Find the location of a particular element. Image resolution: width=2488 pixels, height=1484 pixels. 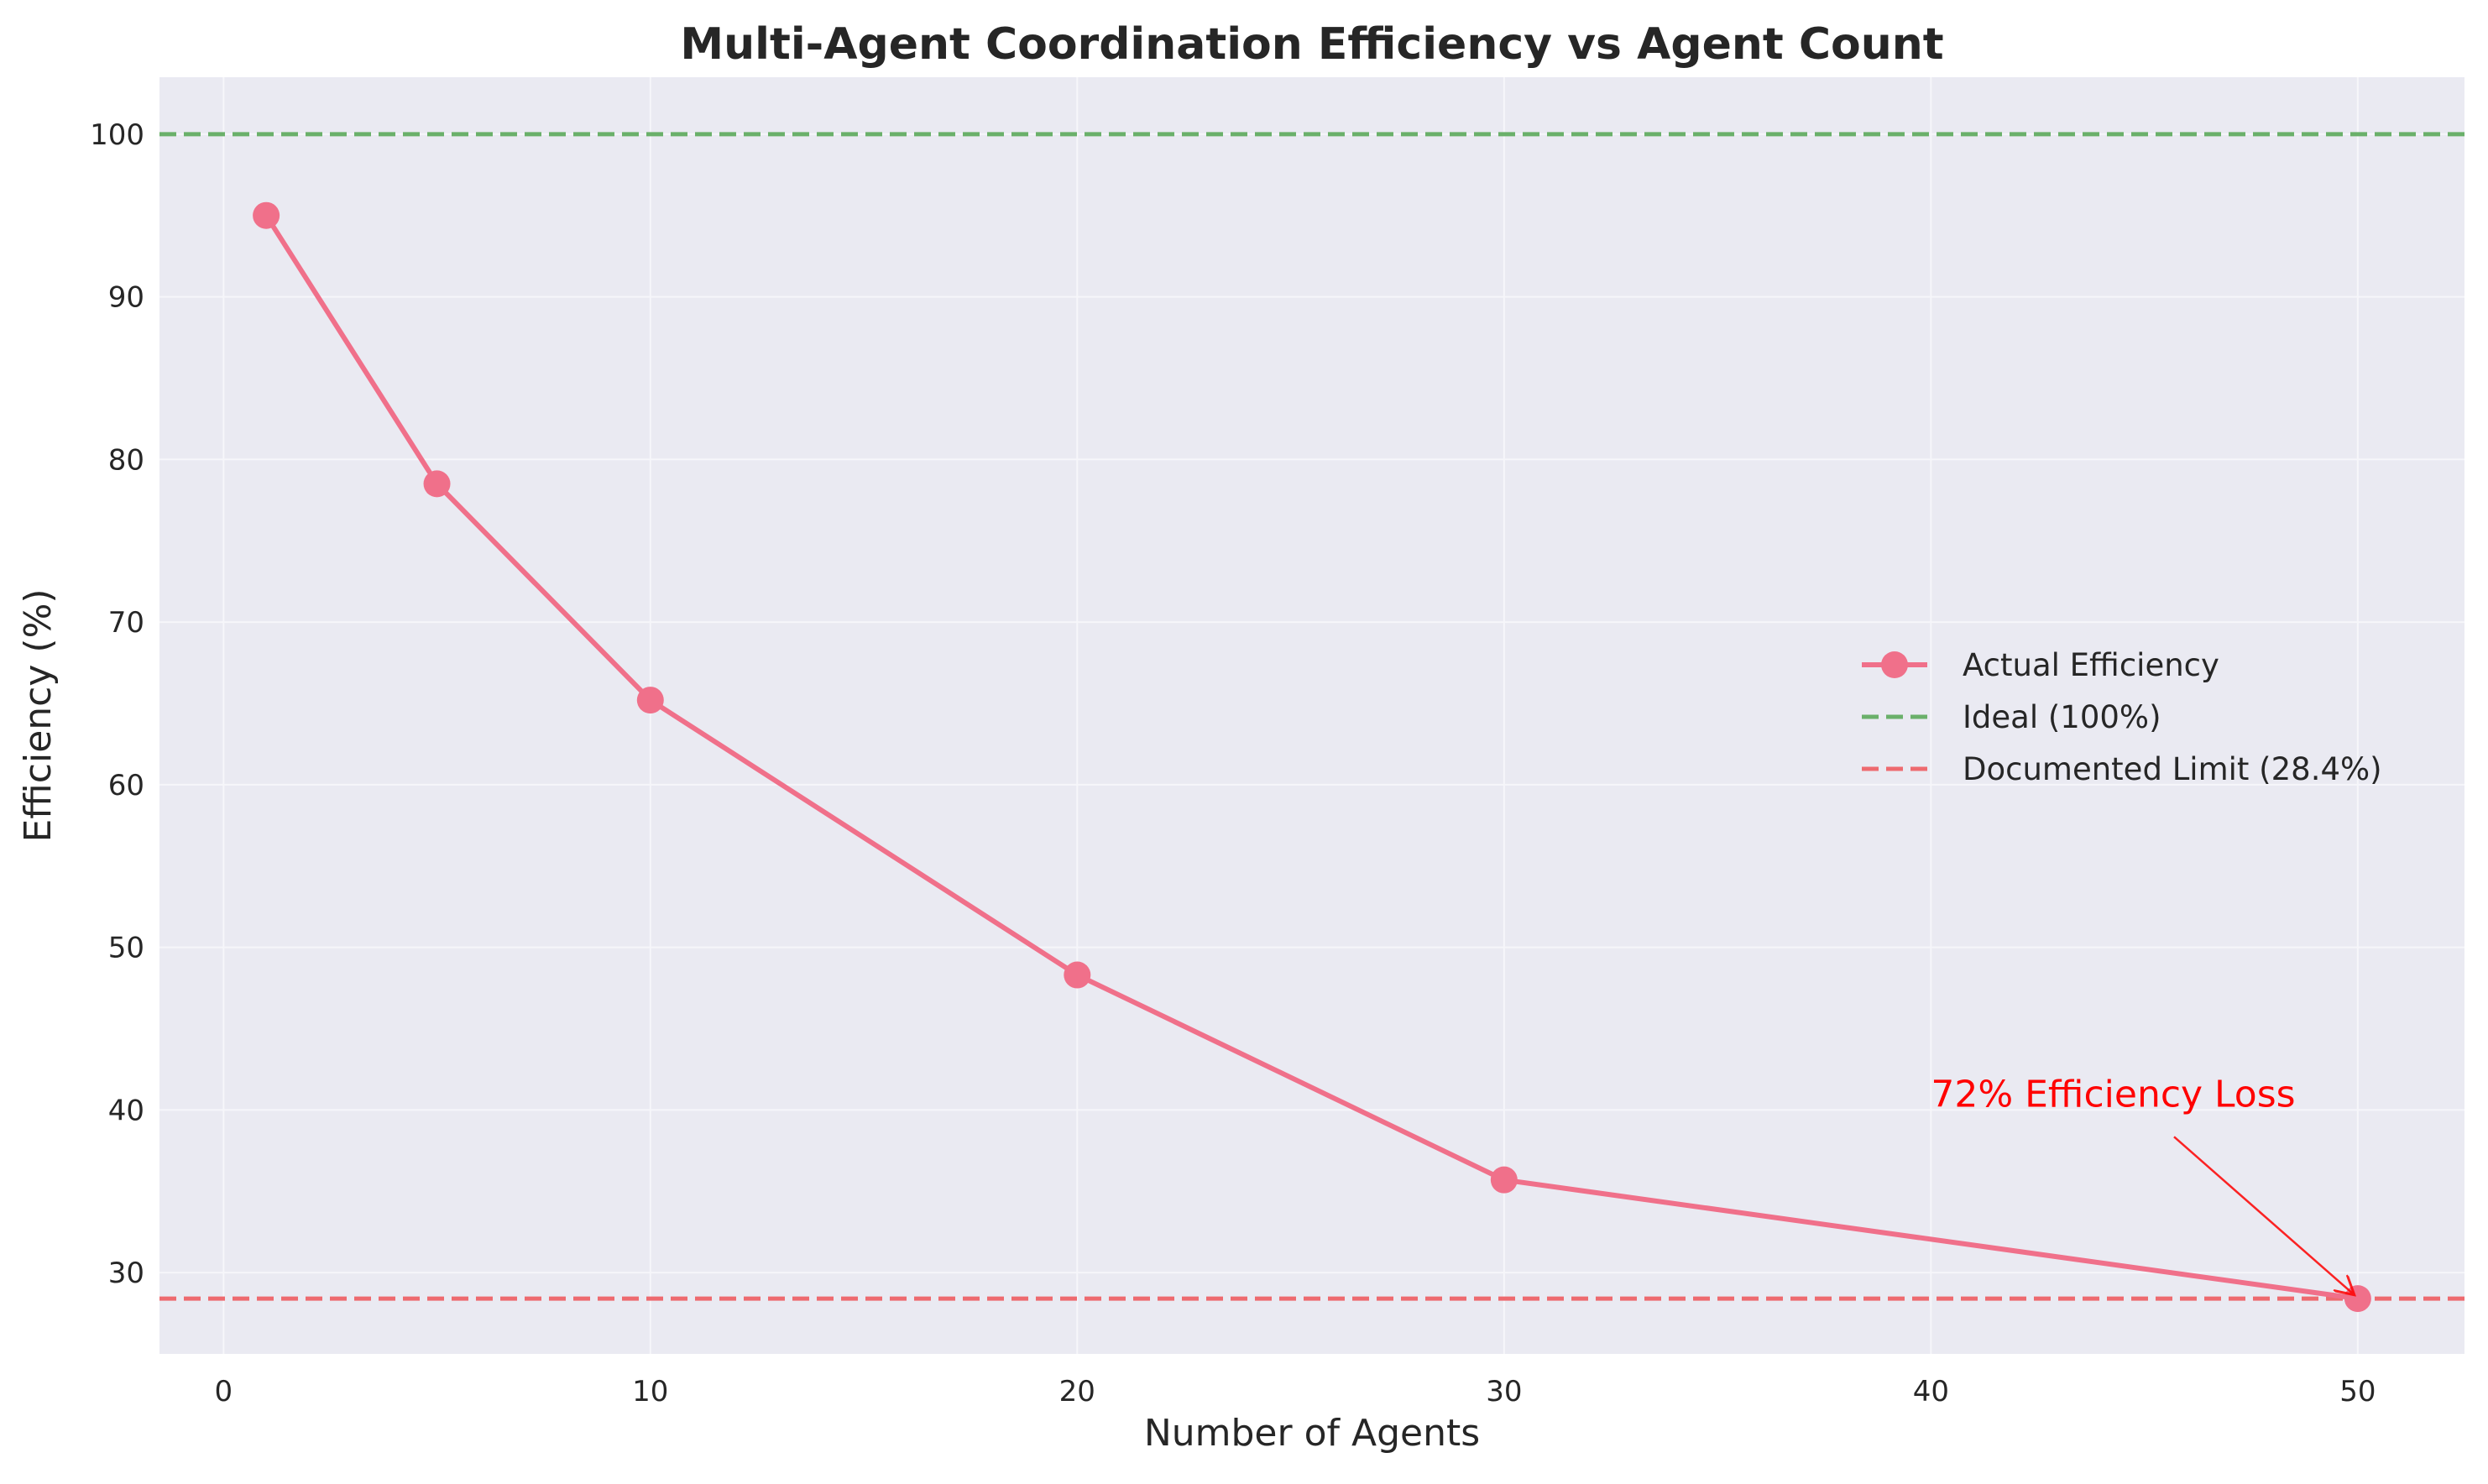

y-tick-label: 50 is located at coordinates (126, 948).